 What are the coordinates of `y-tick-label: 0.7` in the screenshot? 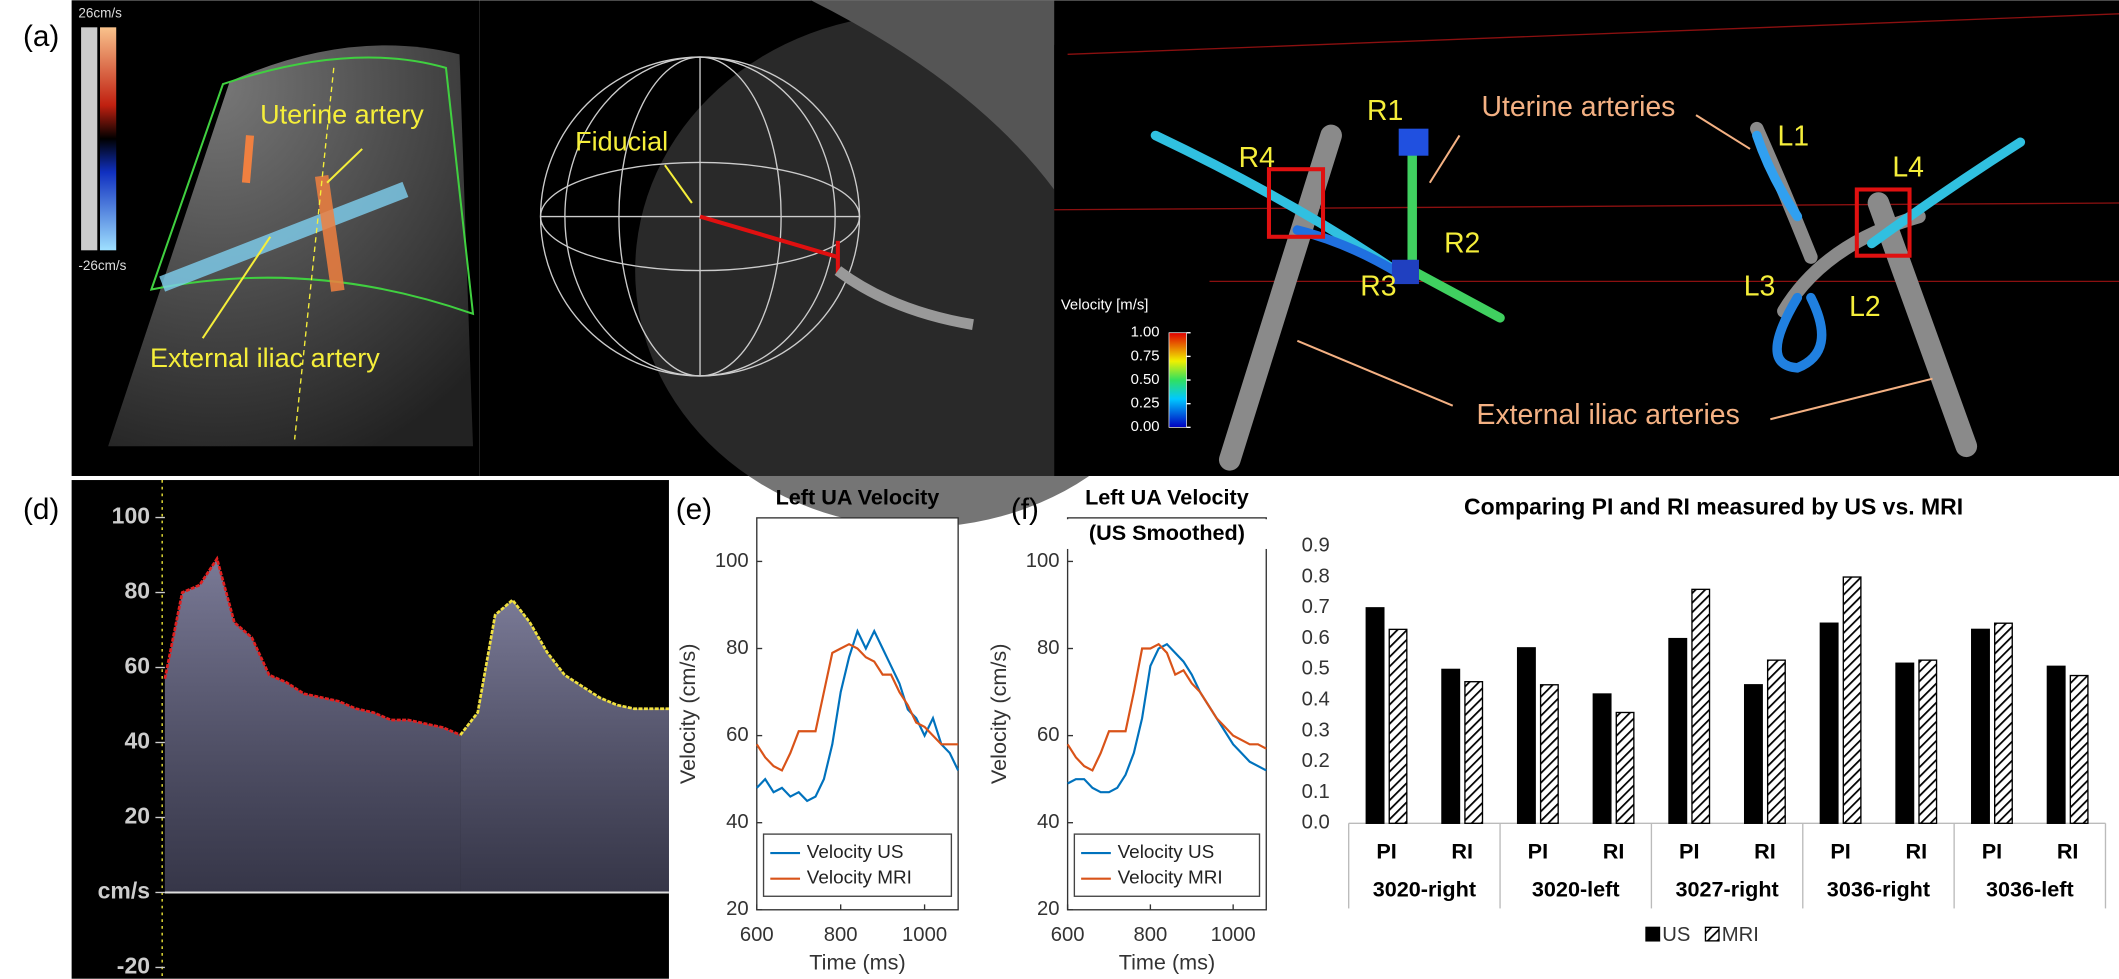 It's located at (1316, 607).